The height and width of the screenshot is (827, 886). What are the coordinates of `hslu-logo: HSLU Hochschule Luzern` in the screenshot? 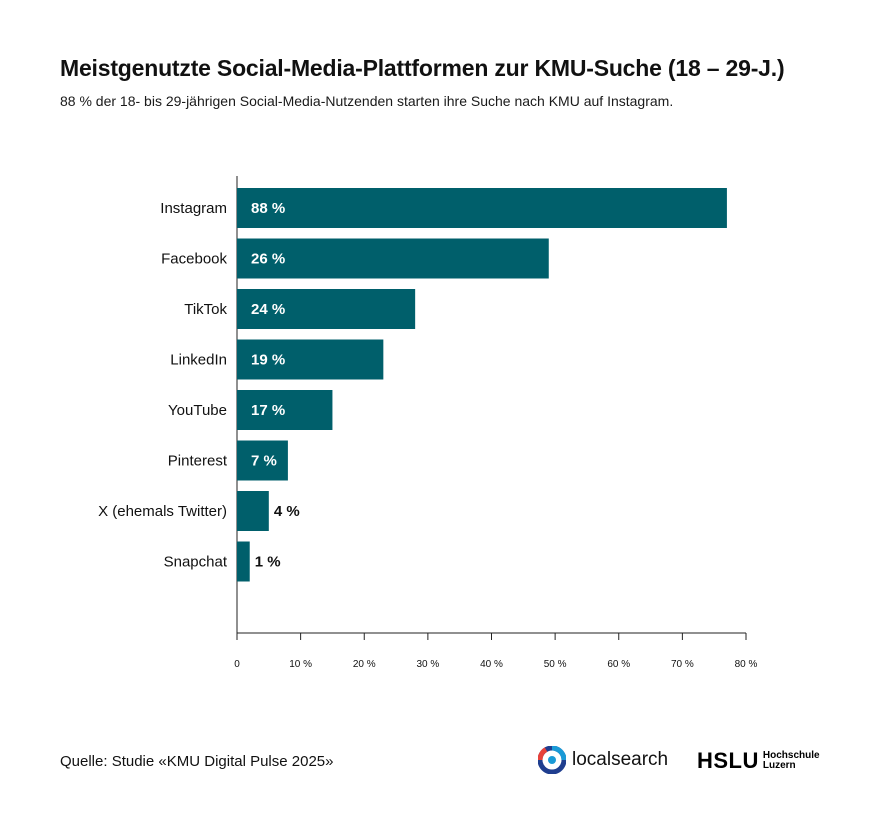 It's located at (758, 761).